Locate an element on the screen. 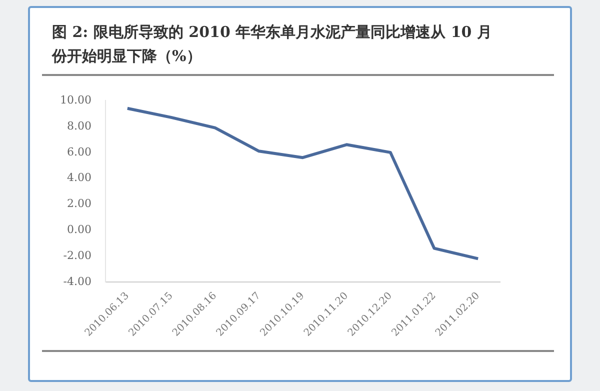  y-tick-label: 6.00 is located at coordinates (79, 151).